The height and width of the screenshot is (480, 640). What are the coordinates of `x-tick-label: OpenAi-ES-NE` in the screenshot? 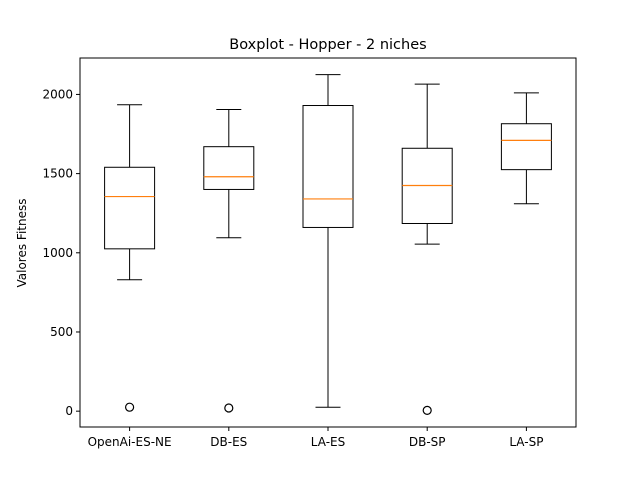 It's located at (130, 442).